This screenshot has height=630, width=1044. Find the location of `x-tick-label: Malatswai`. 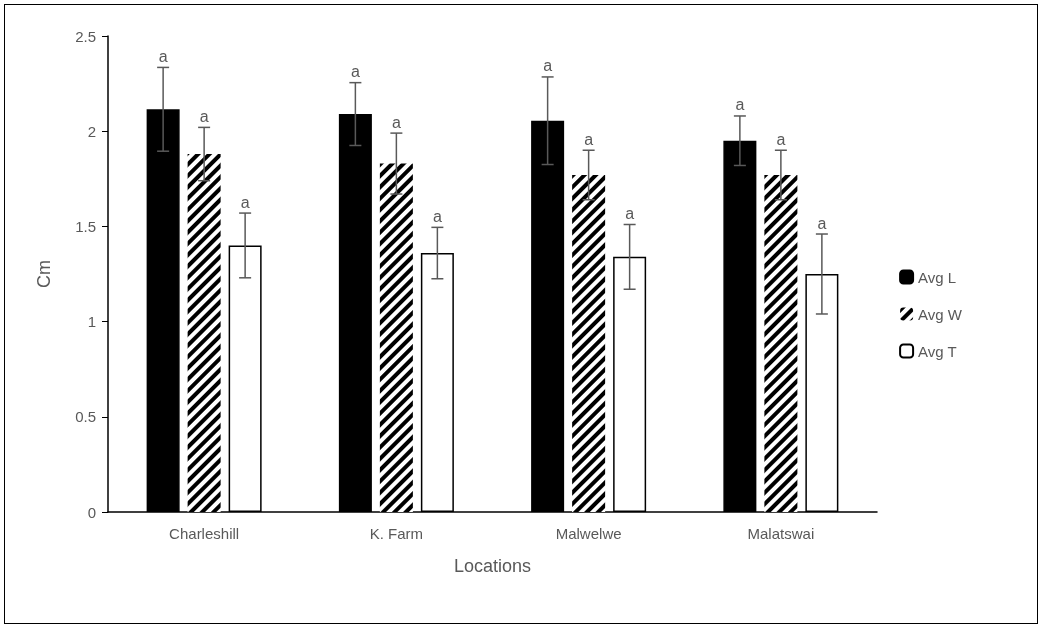

x-tick-label: Malatswai is located at coordinates (781, 533).